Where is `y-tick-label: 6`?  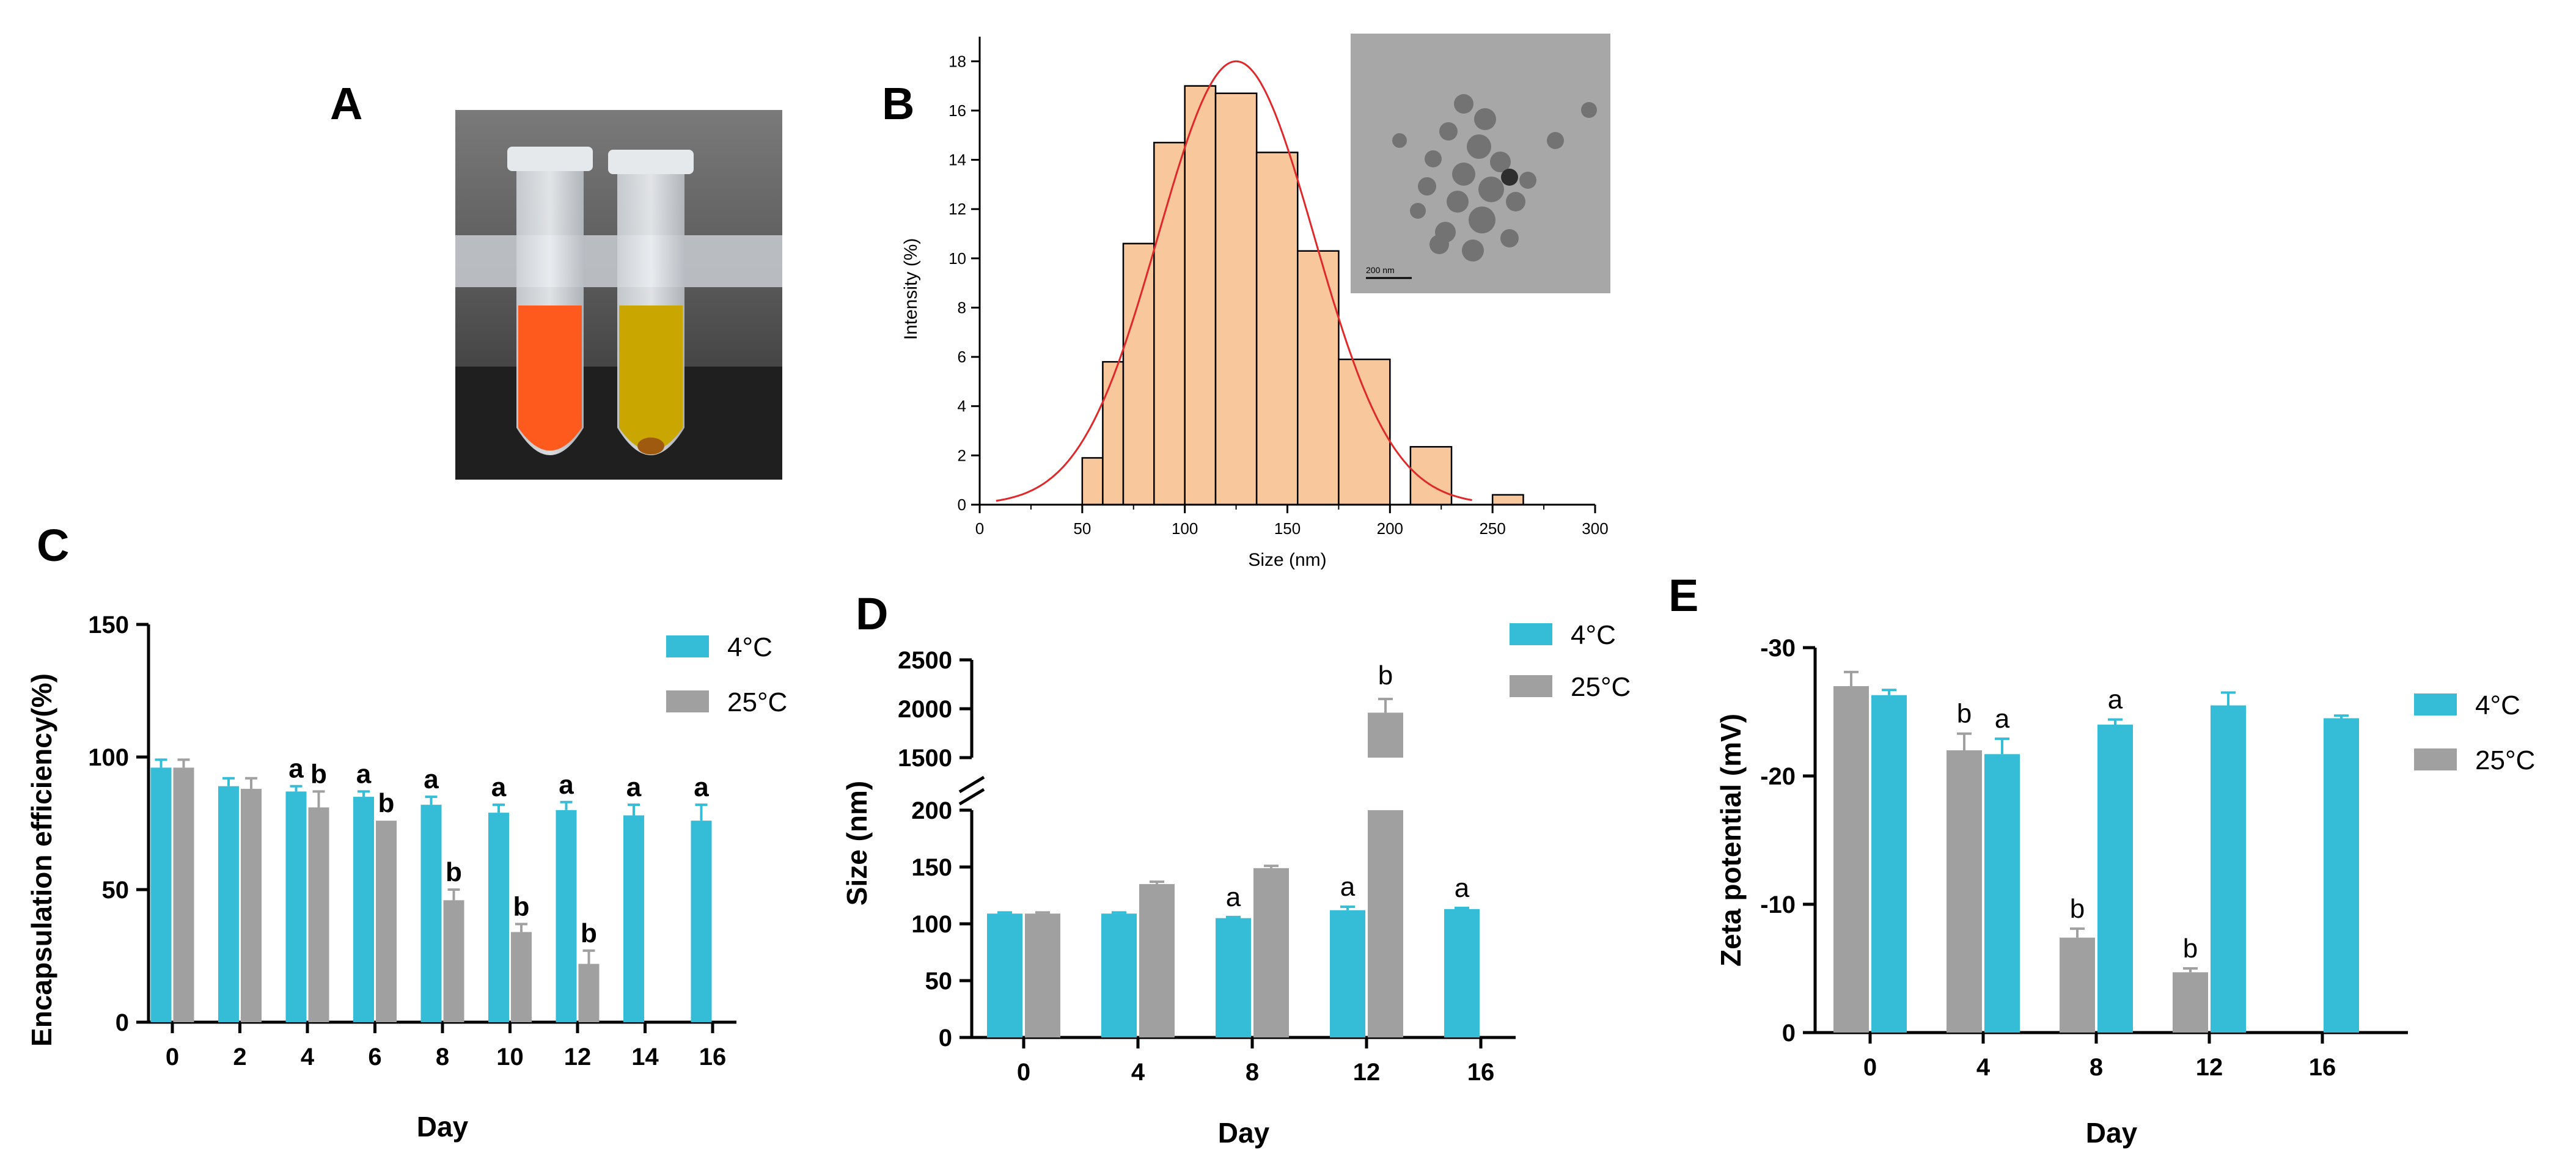 y-tick-label: 6 is located at coordinates (962, 357).